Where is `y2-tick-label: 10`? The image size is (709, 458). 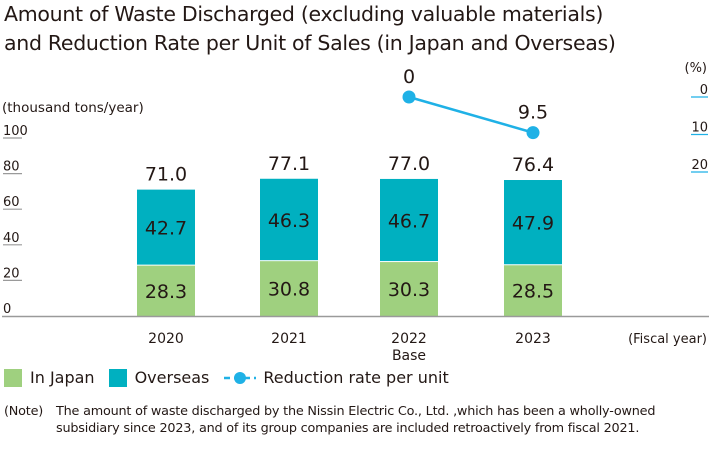 y2-tick-label: 10 is located at coordinates (699, 128).